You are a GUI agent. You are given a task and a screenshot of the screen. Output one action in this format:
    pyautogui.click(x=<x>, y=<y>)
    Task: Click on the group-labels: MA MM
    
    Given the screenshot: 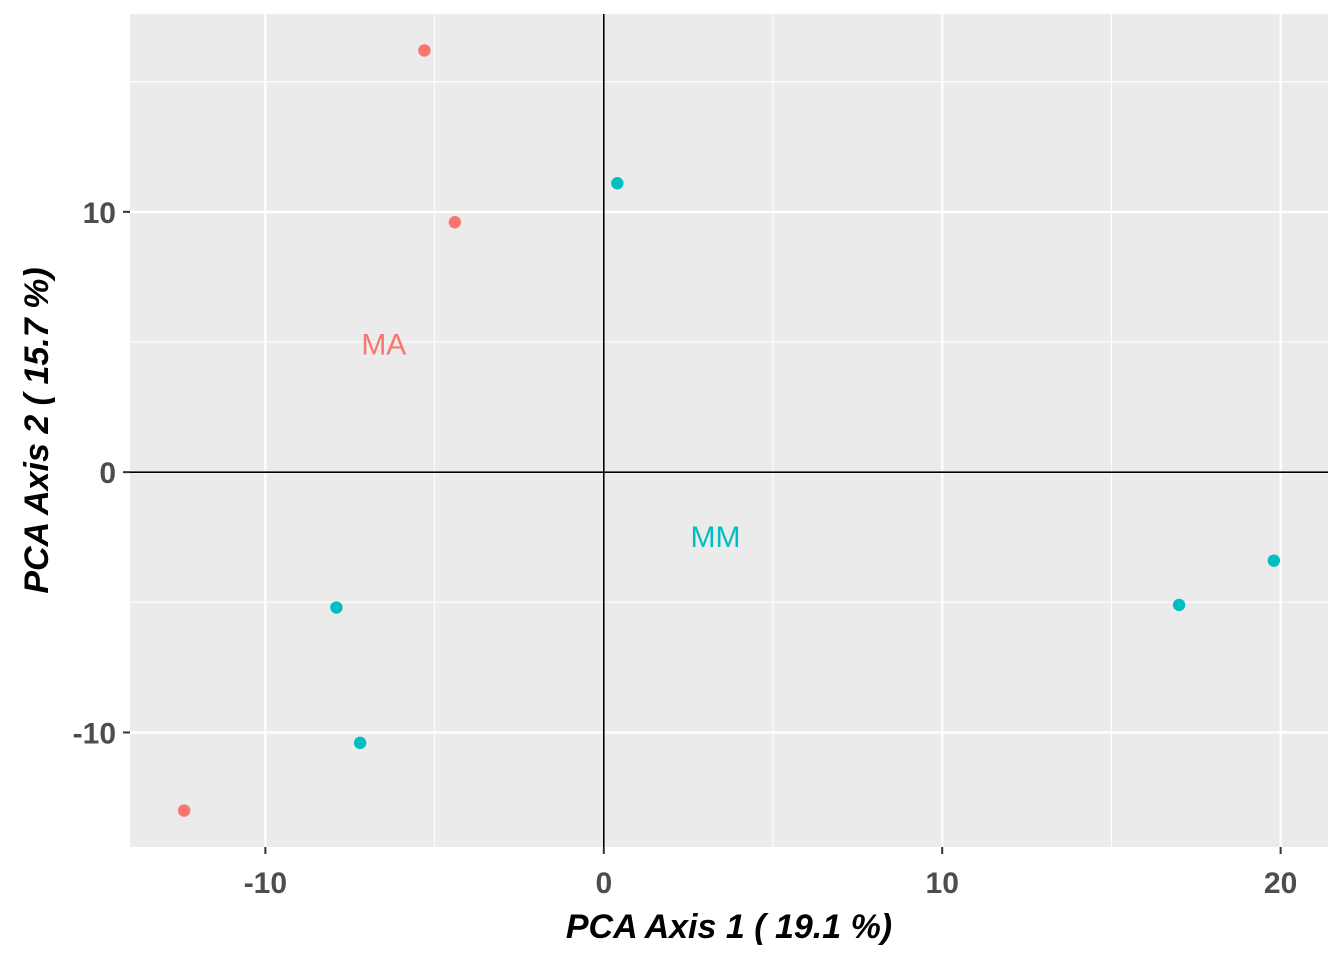 What is the action you would take?
    pyautogui.click(x=550, y=442)
    